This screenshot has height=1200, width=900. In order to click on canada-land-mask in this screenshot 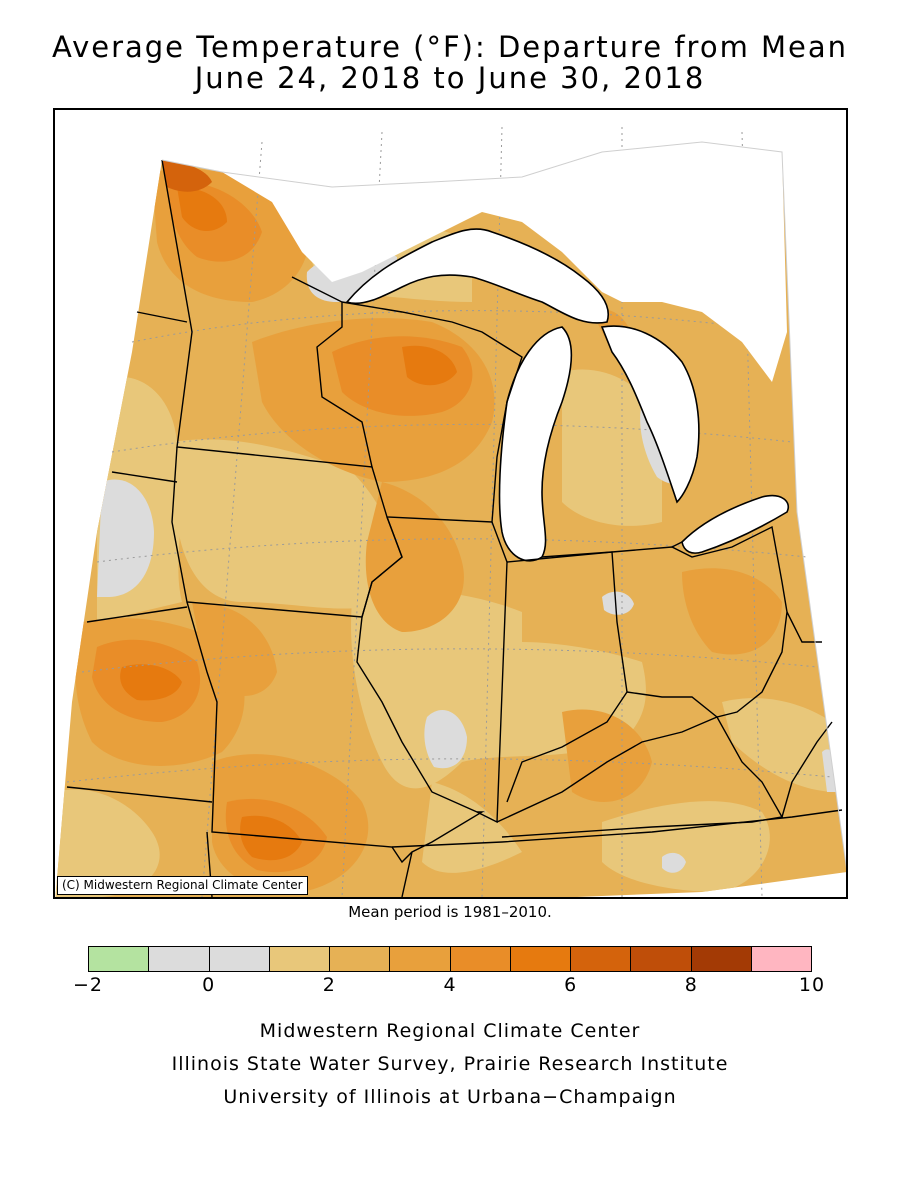, I will do `click(504, 262)`.